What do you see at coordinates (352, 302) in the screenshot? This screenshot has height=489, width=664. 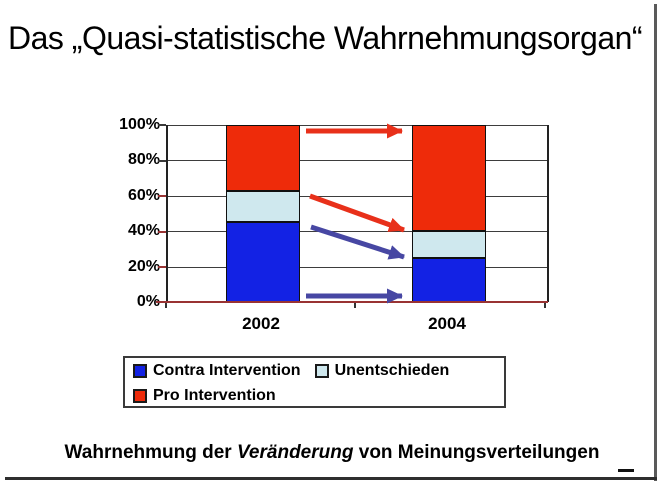 I see `zero-baseline` at bounding box center [352, 302].